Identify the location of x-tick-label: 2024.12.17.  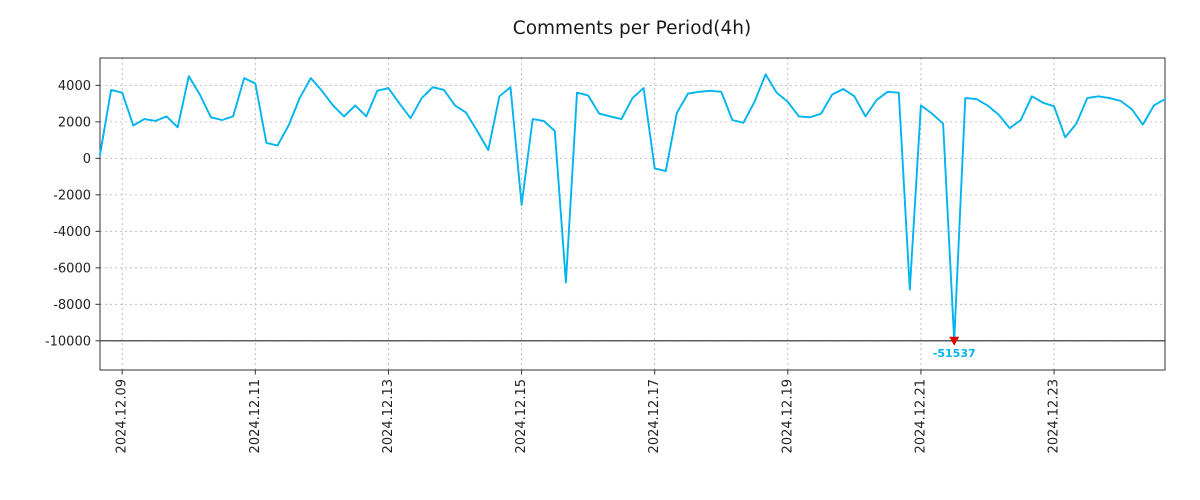
(654, 416).